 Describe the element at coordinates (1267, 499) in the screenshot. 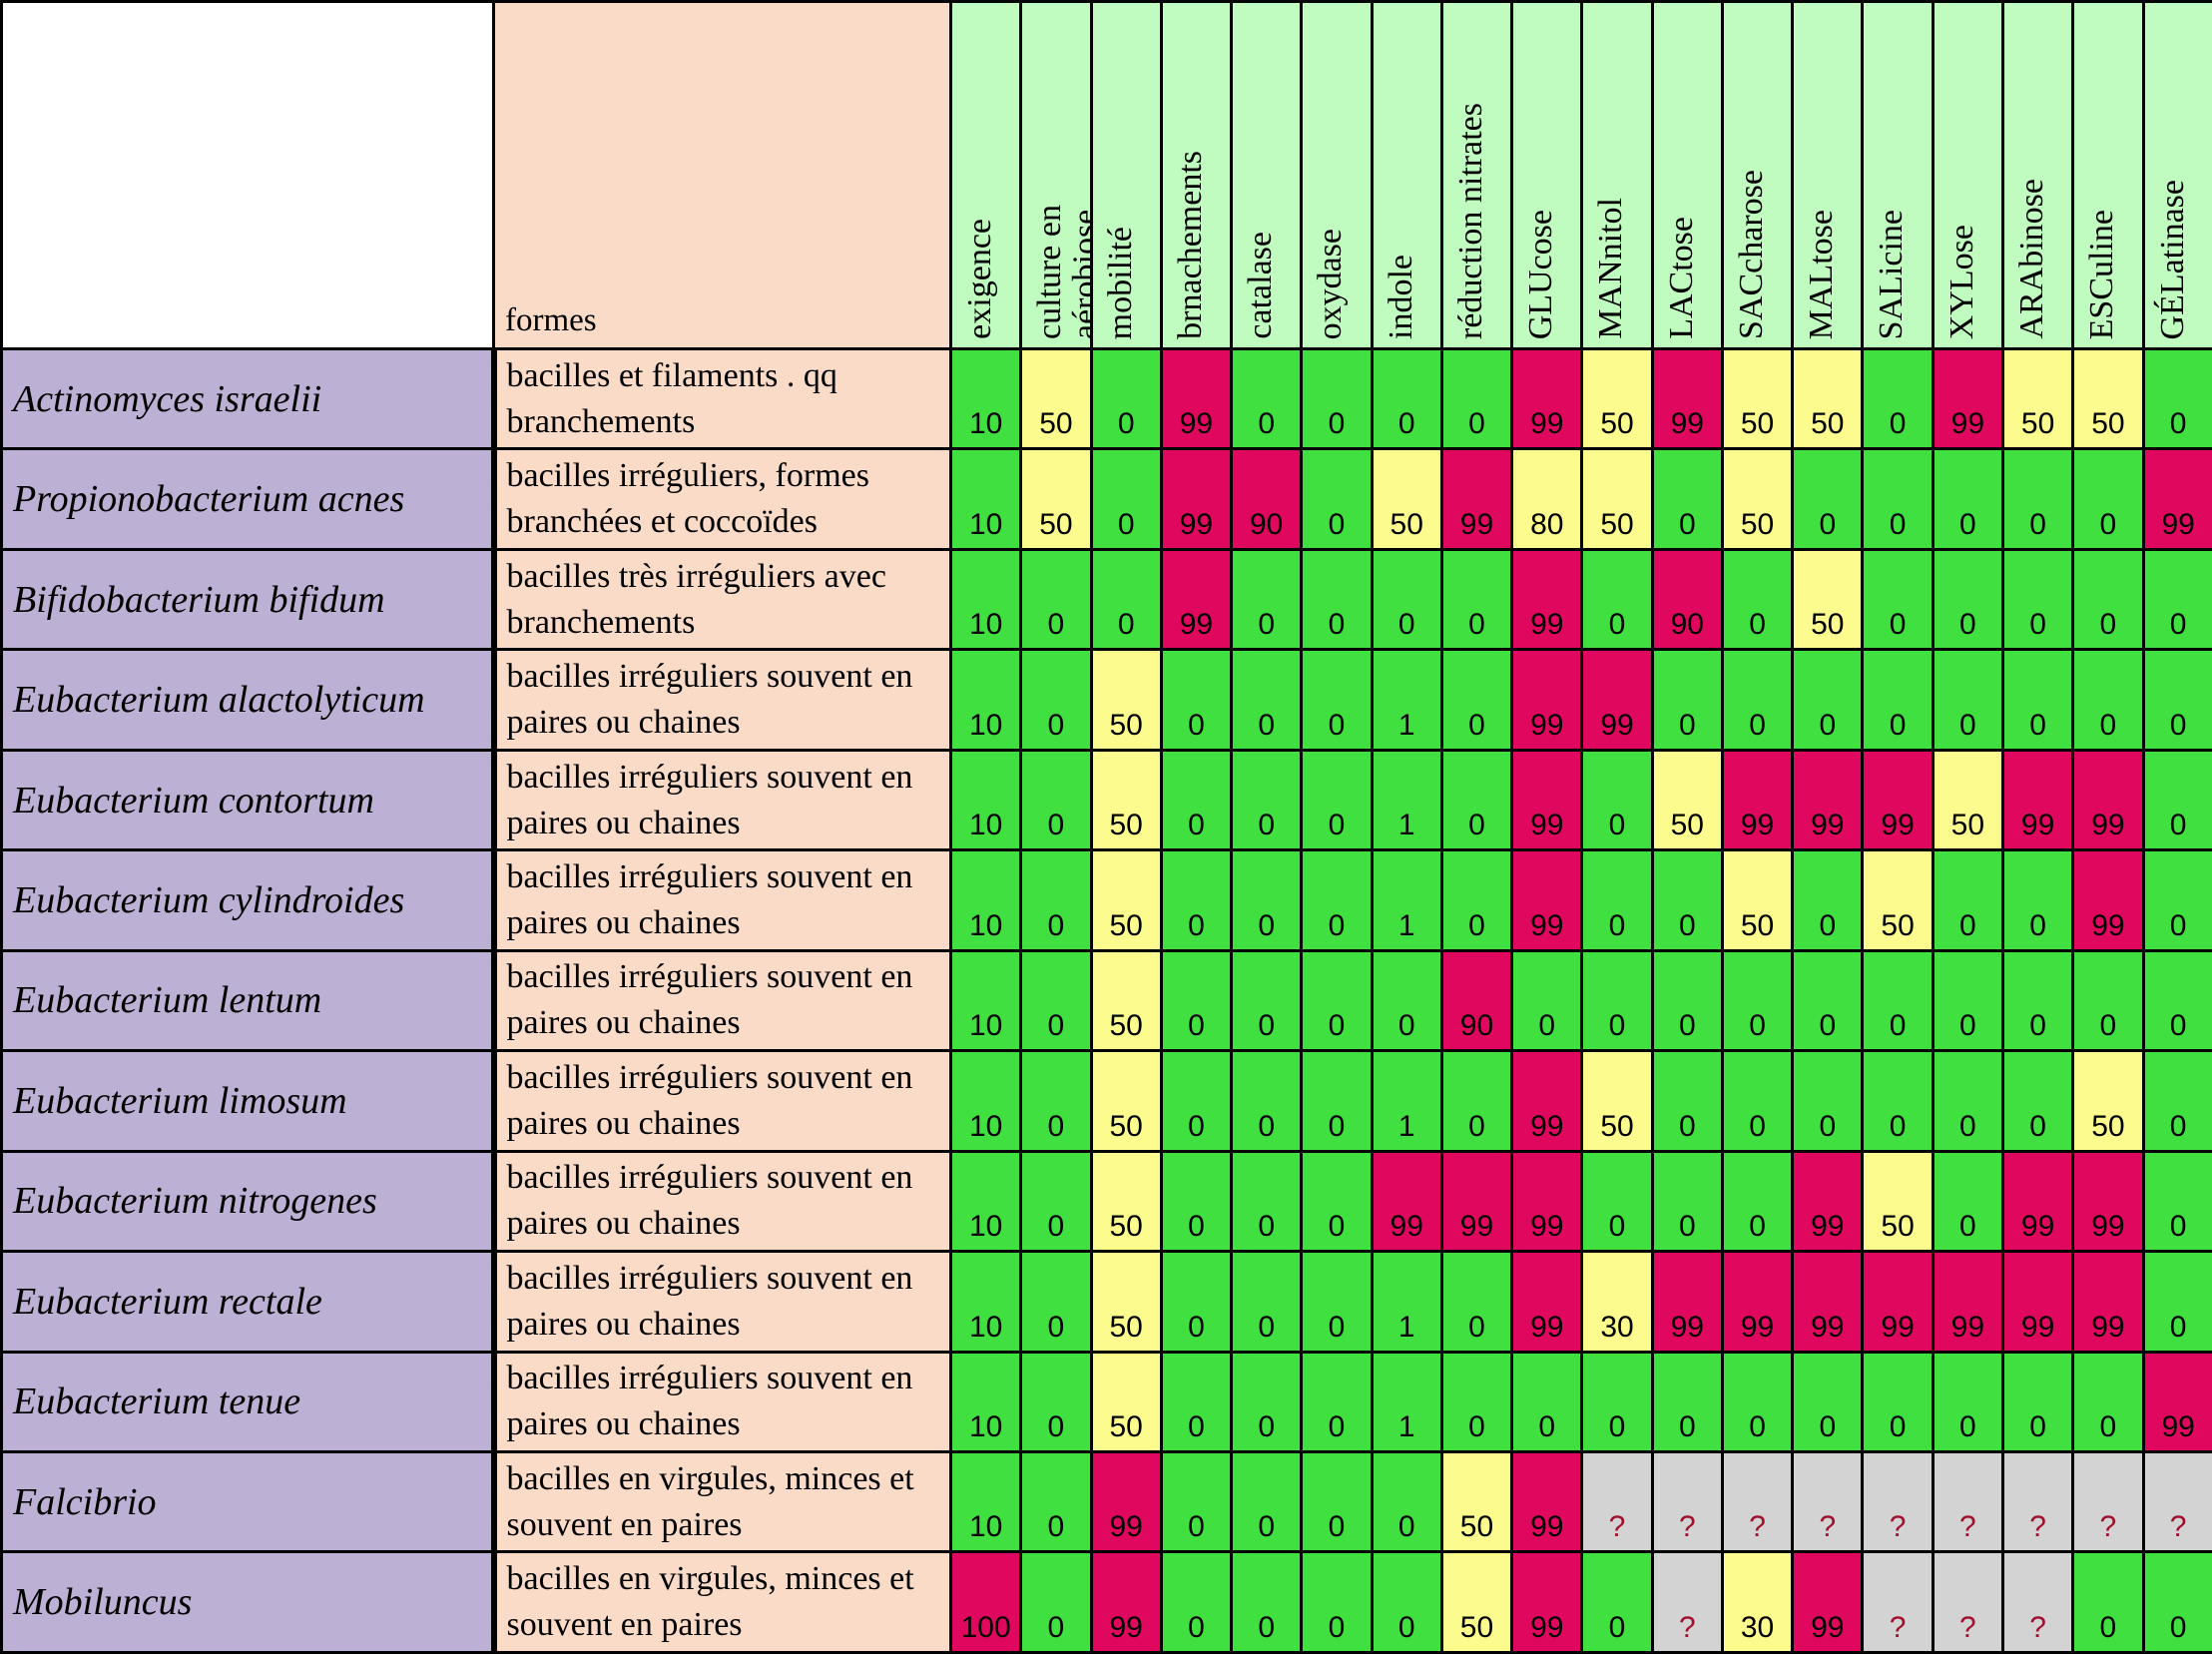

I see `result-cell: 90` at that location.